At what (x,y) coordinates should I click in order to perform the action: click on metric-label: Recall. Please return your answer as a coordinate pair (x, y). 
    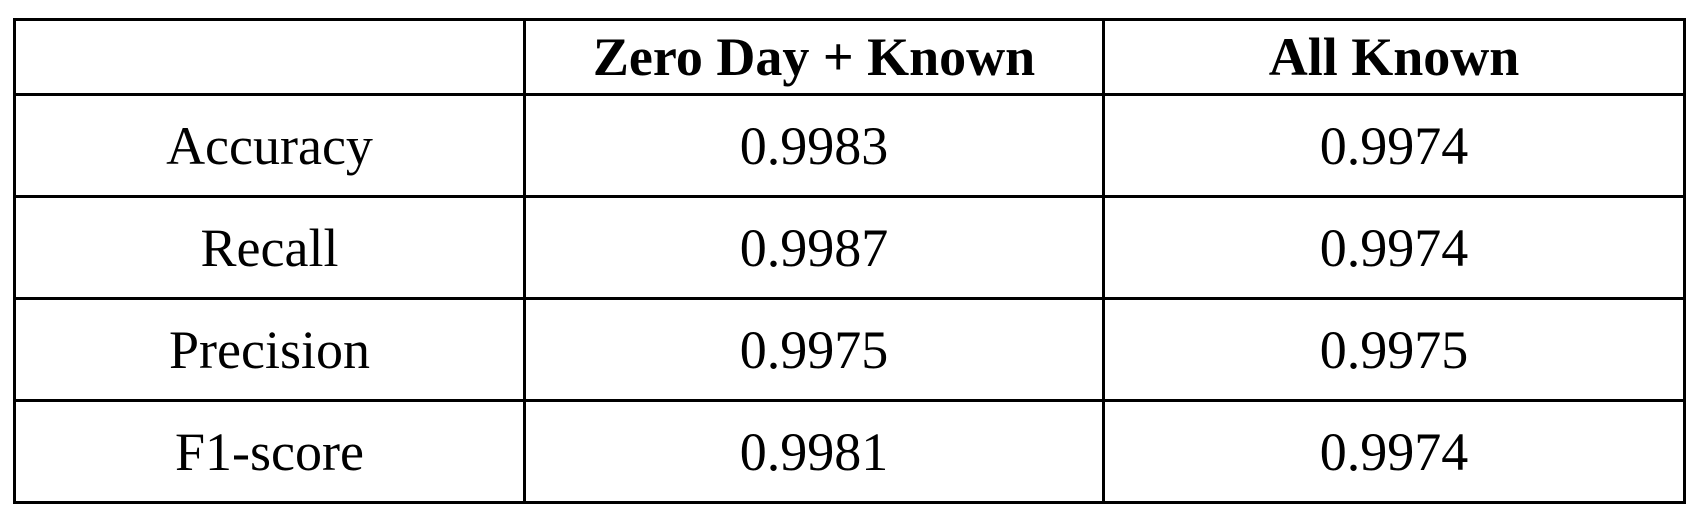
    Looking at the image, I should click on (269, 247).